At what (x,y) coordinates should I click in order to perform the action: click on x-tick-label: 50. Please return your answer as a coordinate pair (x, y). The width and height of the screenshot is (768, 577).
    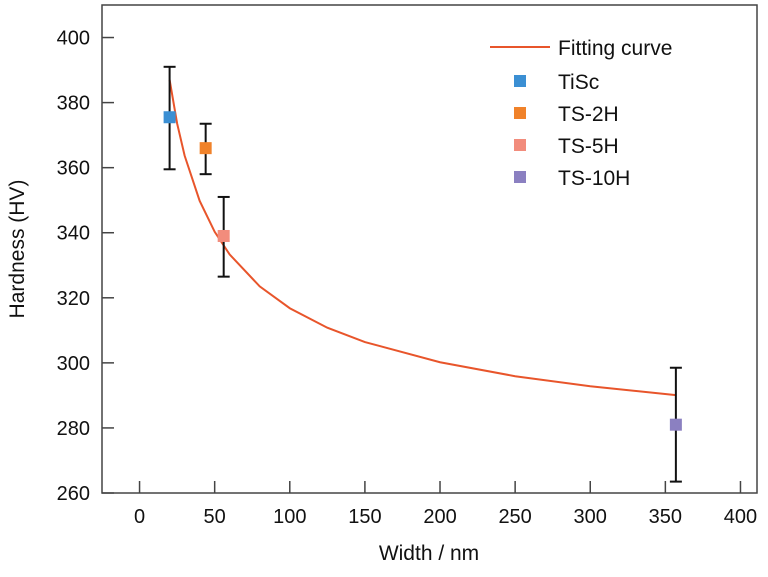
    Looking at the image, I should click on (215, 517).